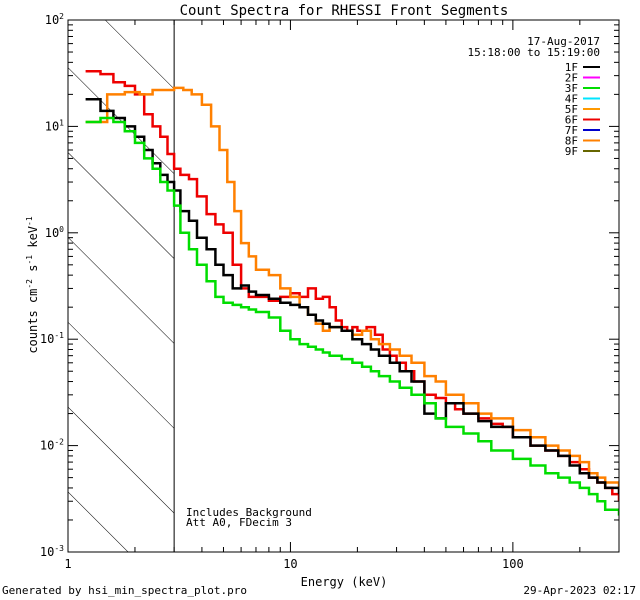 This screenshot has width=640, height=600. I want to click on legend-label-6F: 6F, so click(571, 120).